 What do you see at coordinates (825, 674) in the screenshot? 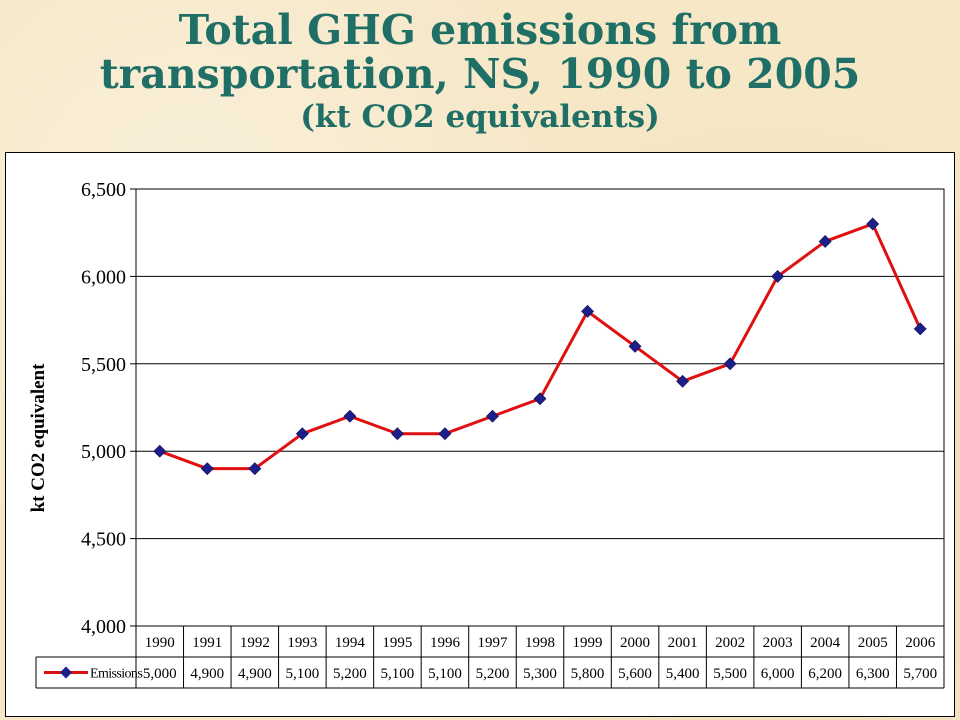
I see `data-label: 6,200` at bounding box center [825, 674].